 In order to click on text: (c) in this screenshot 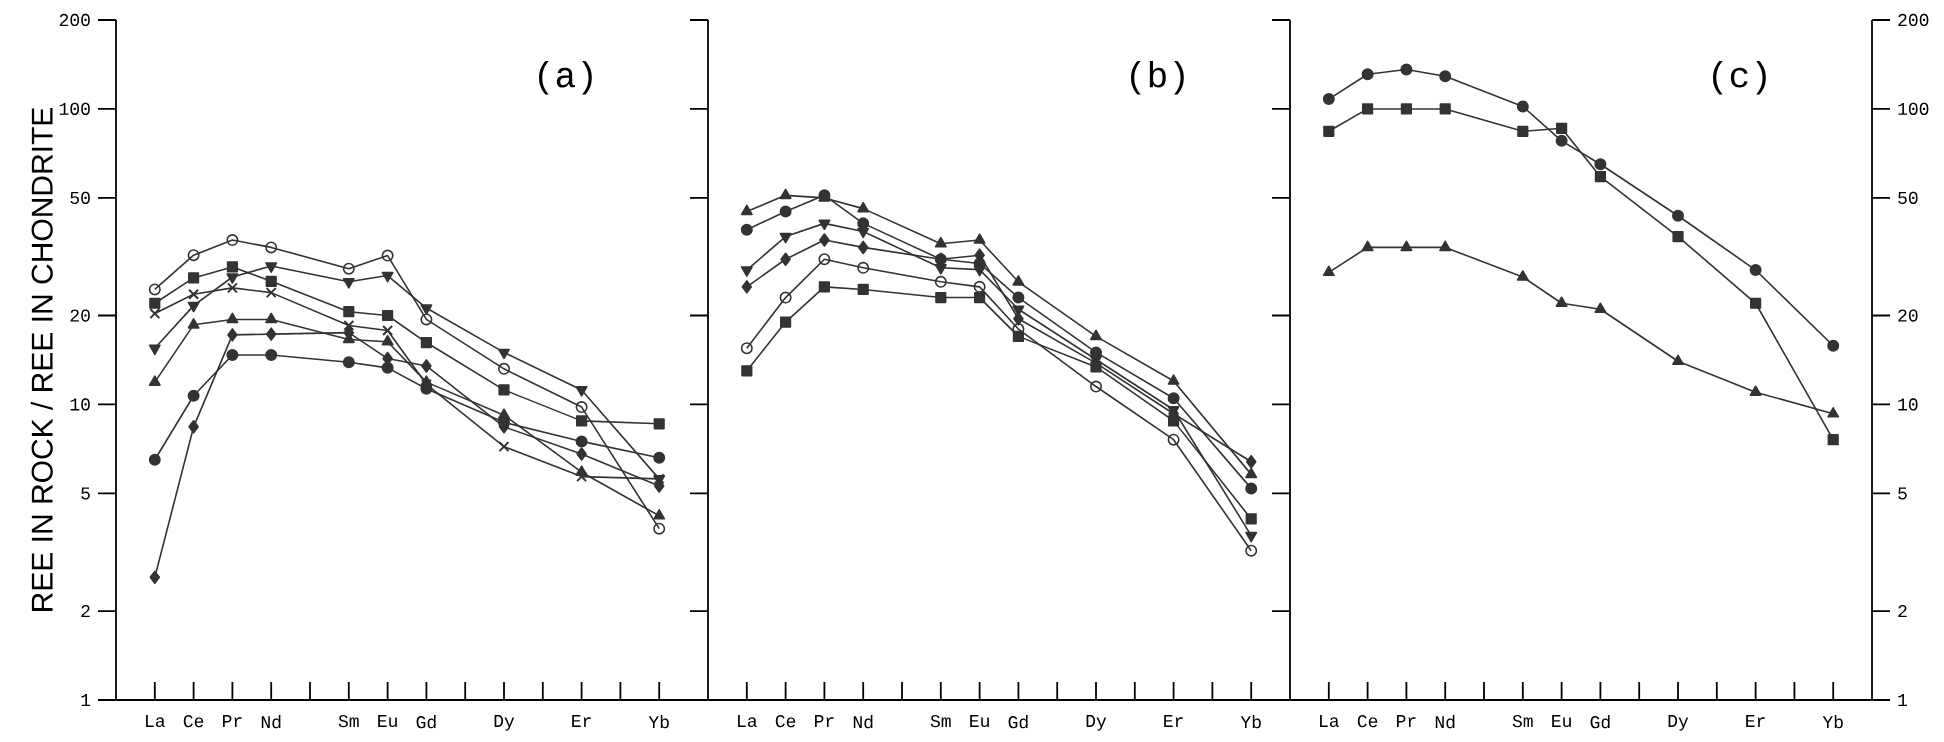, I will do `click(1739, 78)`.